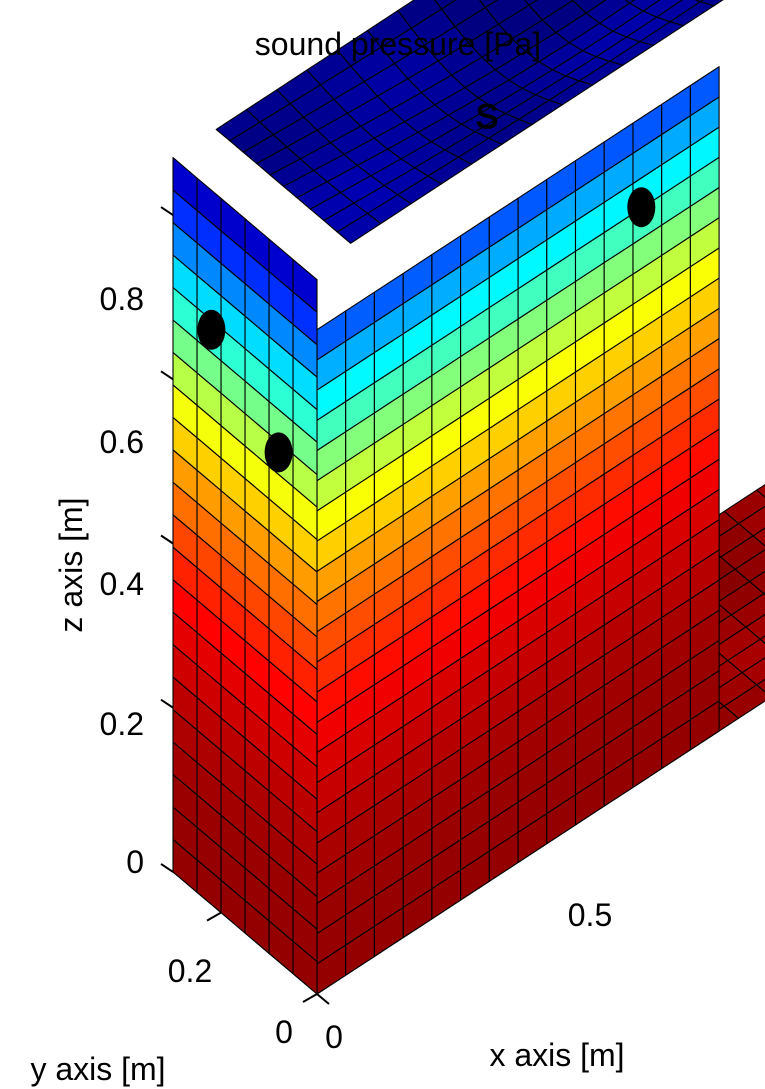  Describe the element at coordinates (122, 299) in the screenshot. I see `z-tick-label: 0.8` at that location.